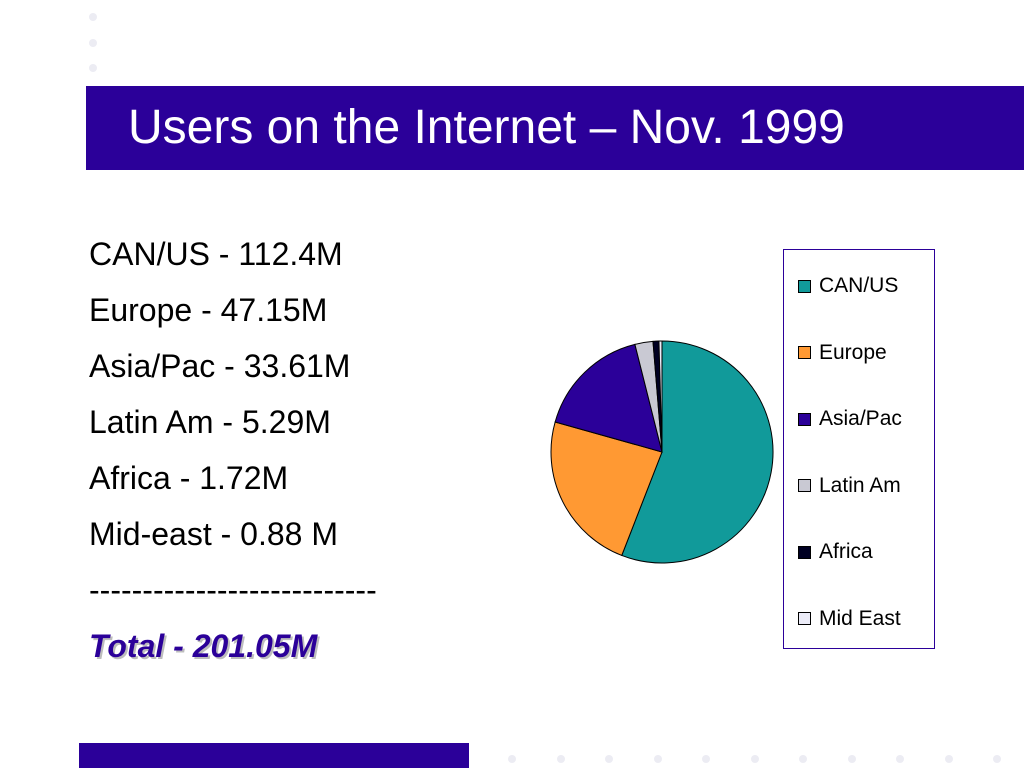 The height and width of the screenshot is (768, 1024). Describe the element at coordinates (859, 285) in the screenshot. I see `legend-label: CAN/US` at that location.